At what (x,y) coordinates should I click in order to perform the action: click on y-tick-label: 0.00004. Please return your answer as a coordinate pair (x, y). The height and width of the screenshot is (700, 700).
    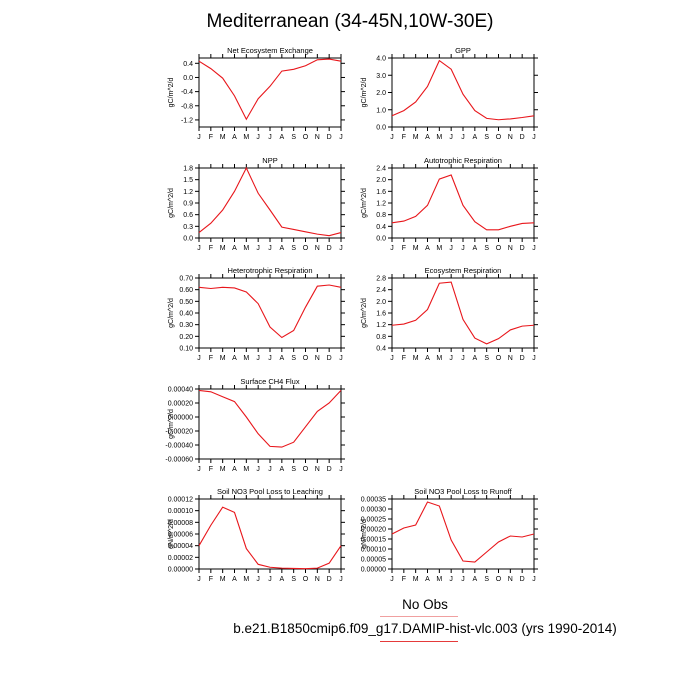
    Looking at the image, I should click on (180, 546).